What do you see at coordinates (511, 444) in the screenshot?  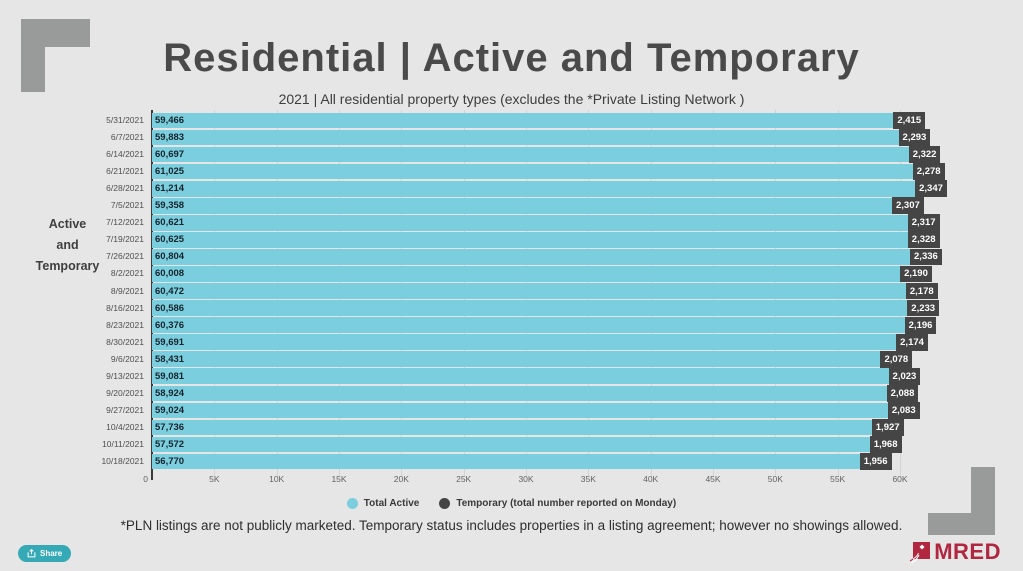 I see `total-active-bar: 57,572` at bounding box center [511, 444].